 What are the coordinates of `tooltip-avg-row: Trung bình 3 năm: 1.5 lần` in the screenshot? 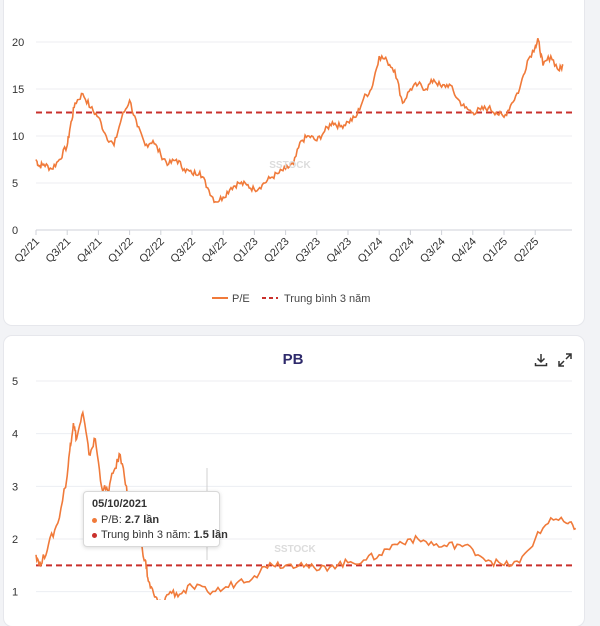 It's located at (160, 535).